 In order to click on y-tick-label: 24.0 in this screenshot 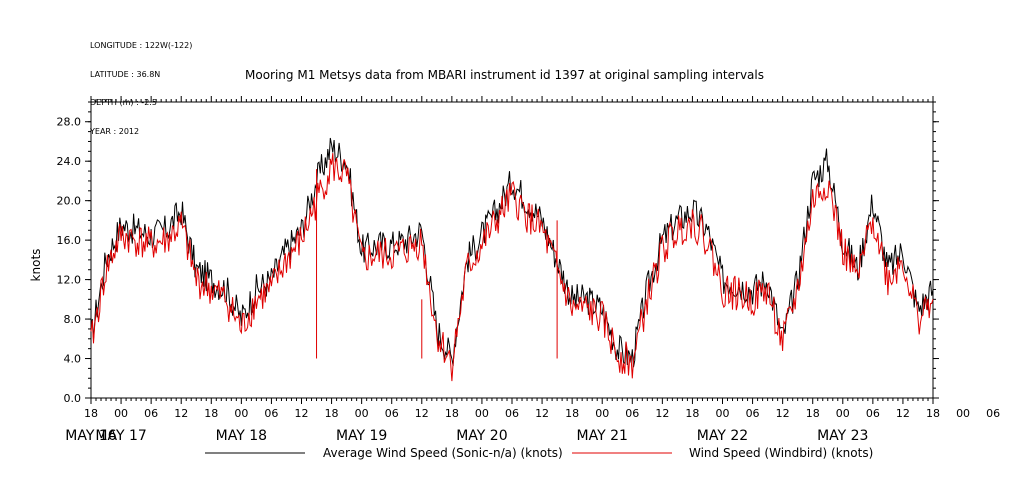, I will do `click(69, 161)`.